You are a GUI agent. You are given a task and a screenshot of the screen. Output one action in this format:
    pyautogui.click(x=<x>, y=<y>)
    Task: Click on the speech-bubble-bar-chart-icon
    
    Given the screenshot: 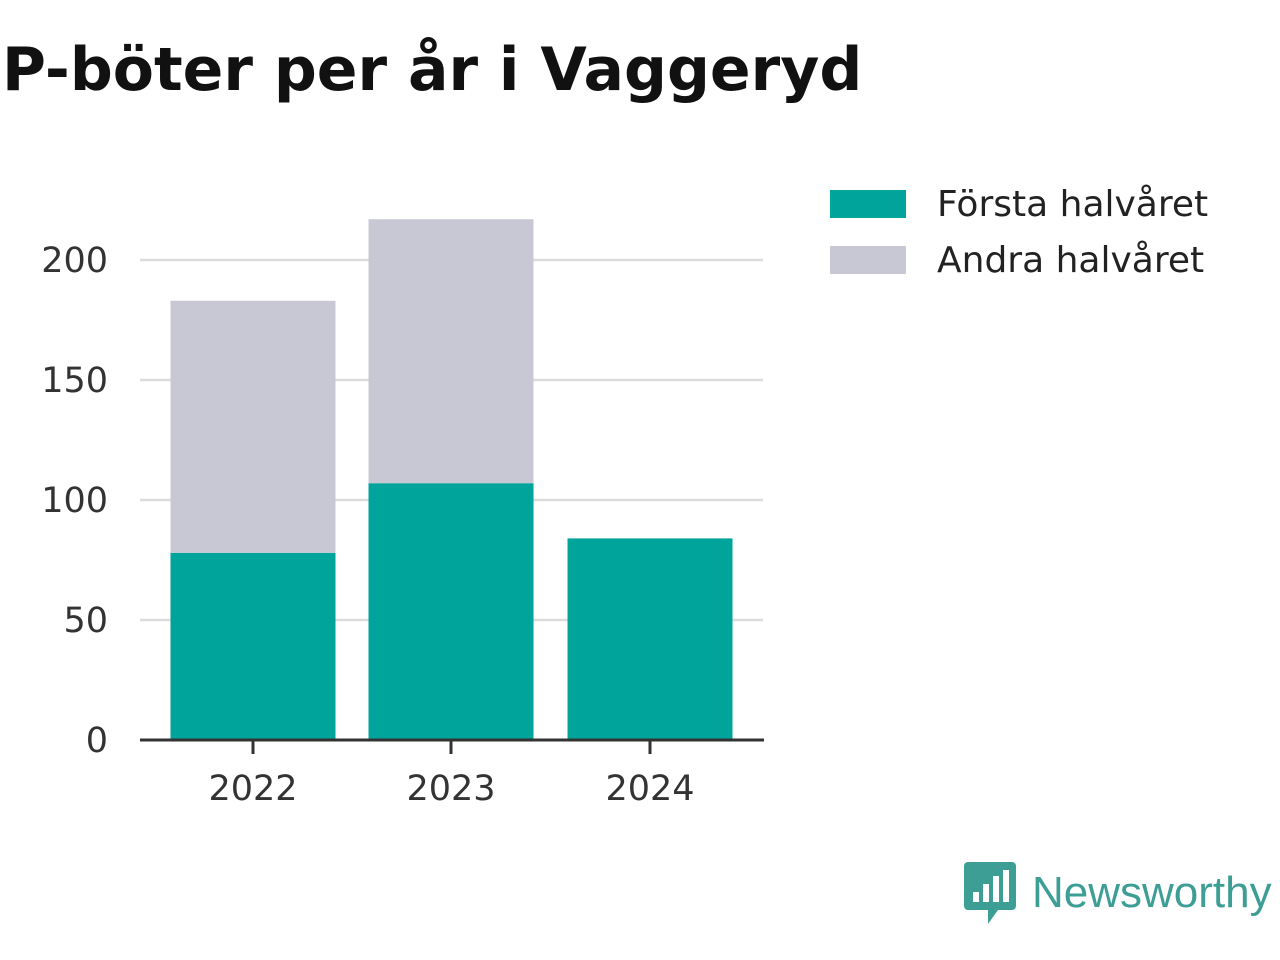 What is the action you would take?
    pyautogui.click(x=990, y=893)
    